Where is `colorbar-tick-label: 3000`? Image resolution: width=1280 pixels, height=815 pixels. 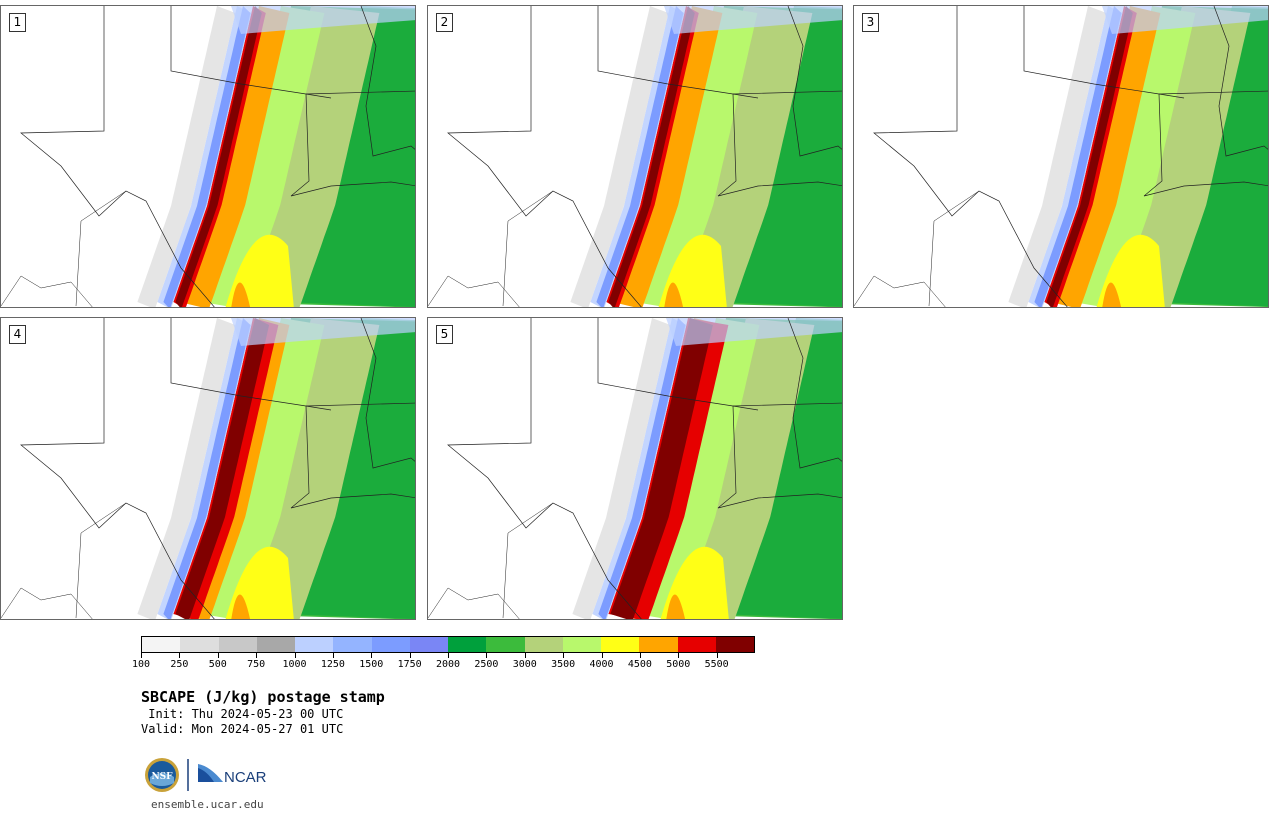 colorbar-tick-label: 3000 is located at coordinates (524, 664).